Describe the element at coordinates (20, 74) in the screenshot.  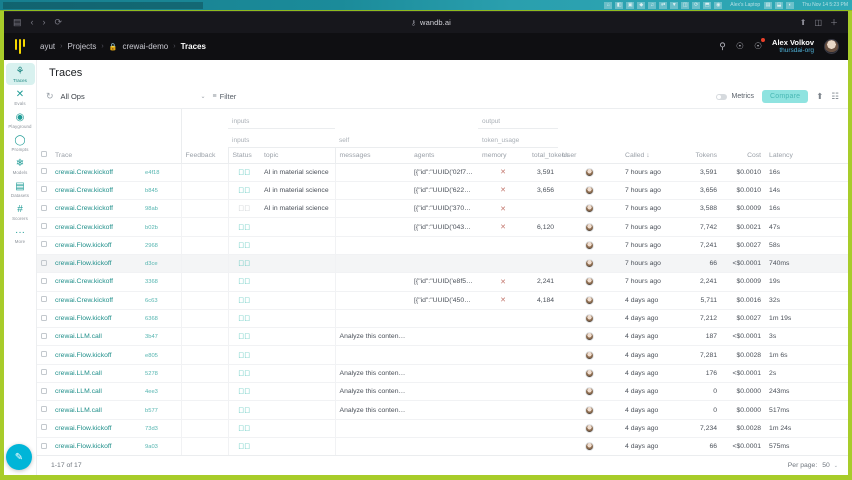
I see `sidebar-item-traces: ⚘ Traces` at that location.